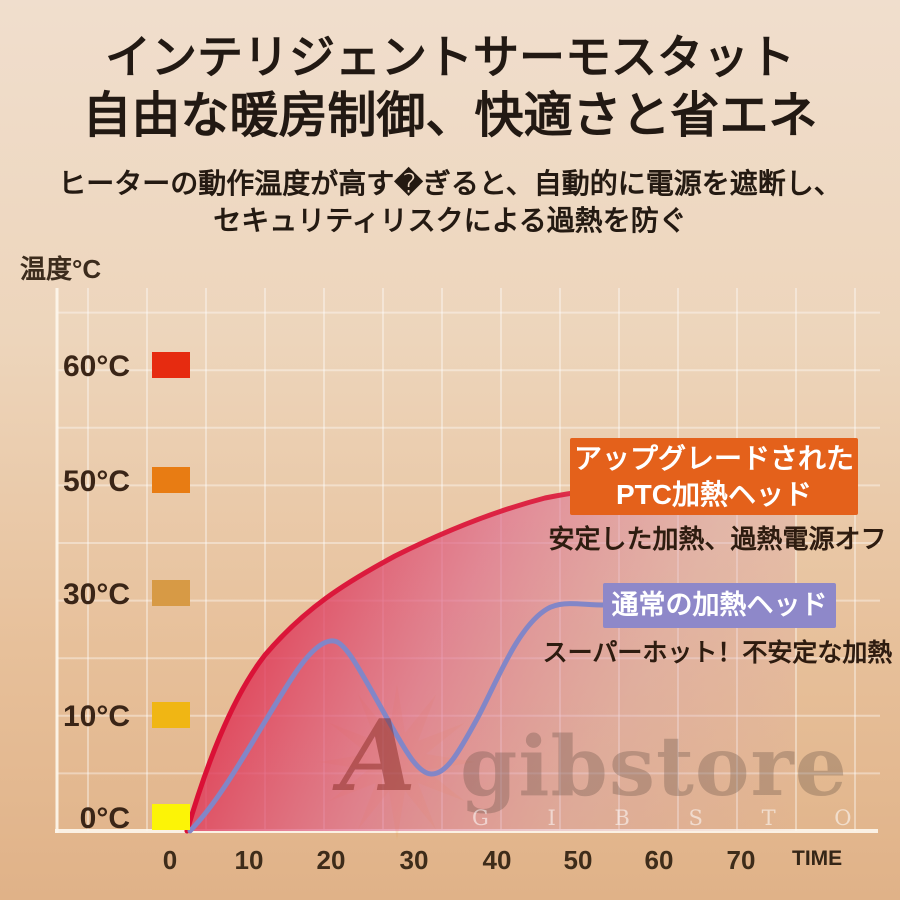 Image resolution: width=900 pixels, height=900 pixels. What do you see at coordinates (659, 860) in the screenshot?
I see `x-tick-60: 60` at bounding box center [659, 860].